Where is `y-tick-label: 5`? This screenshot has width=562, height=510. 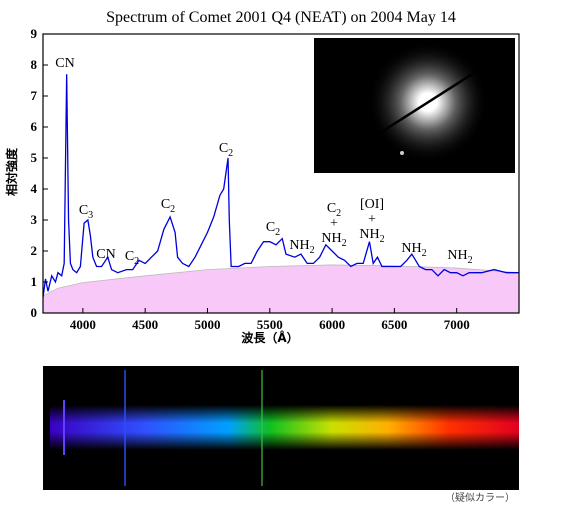
y-tick-label: 5 is located at coordinates (34, 157).